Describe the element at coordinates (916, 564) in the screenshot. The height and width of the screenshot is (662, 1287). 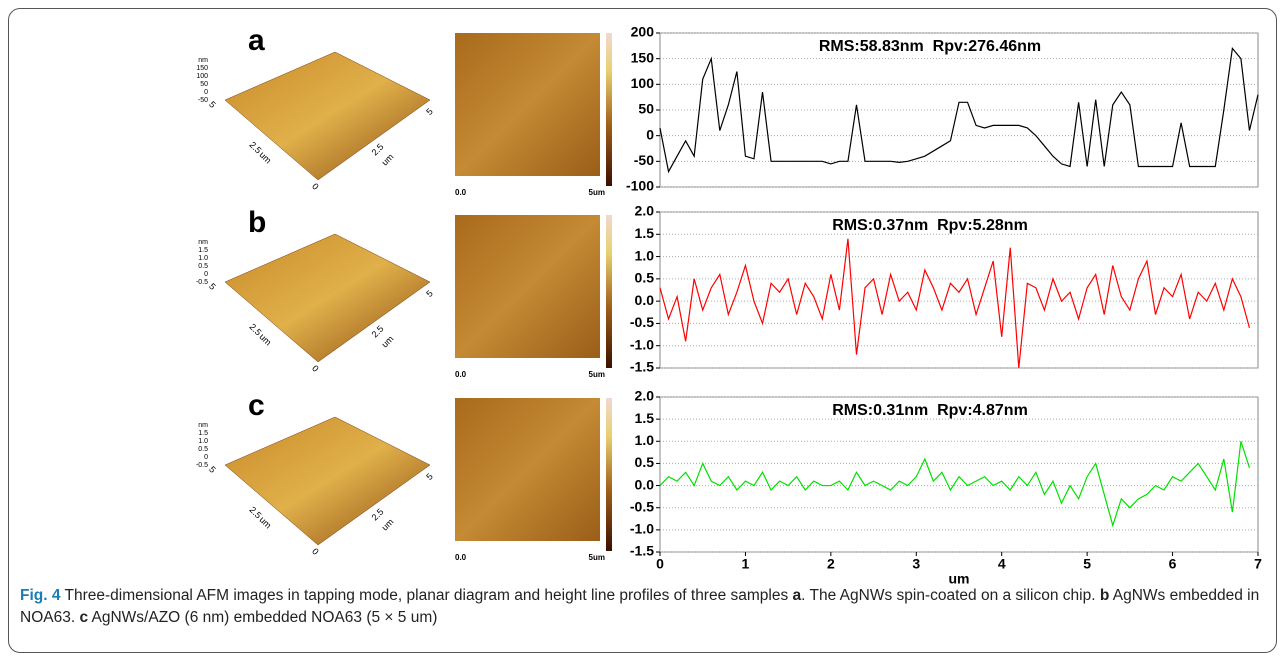
I see `x-tick-label: 3` at that location.